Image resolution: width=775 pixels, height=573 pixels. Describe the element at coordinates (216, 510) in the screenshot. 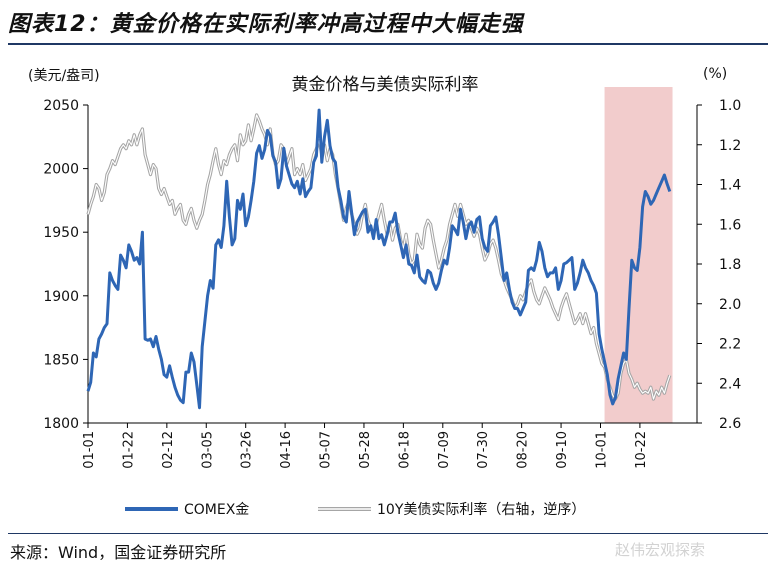

I see `legend-label-comex: COMEX金` at that location.